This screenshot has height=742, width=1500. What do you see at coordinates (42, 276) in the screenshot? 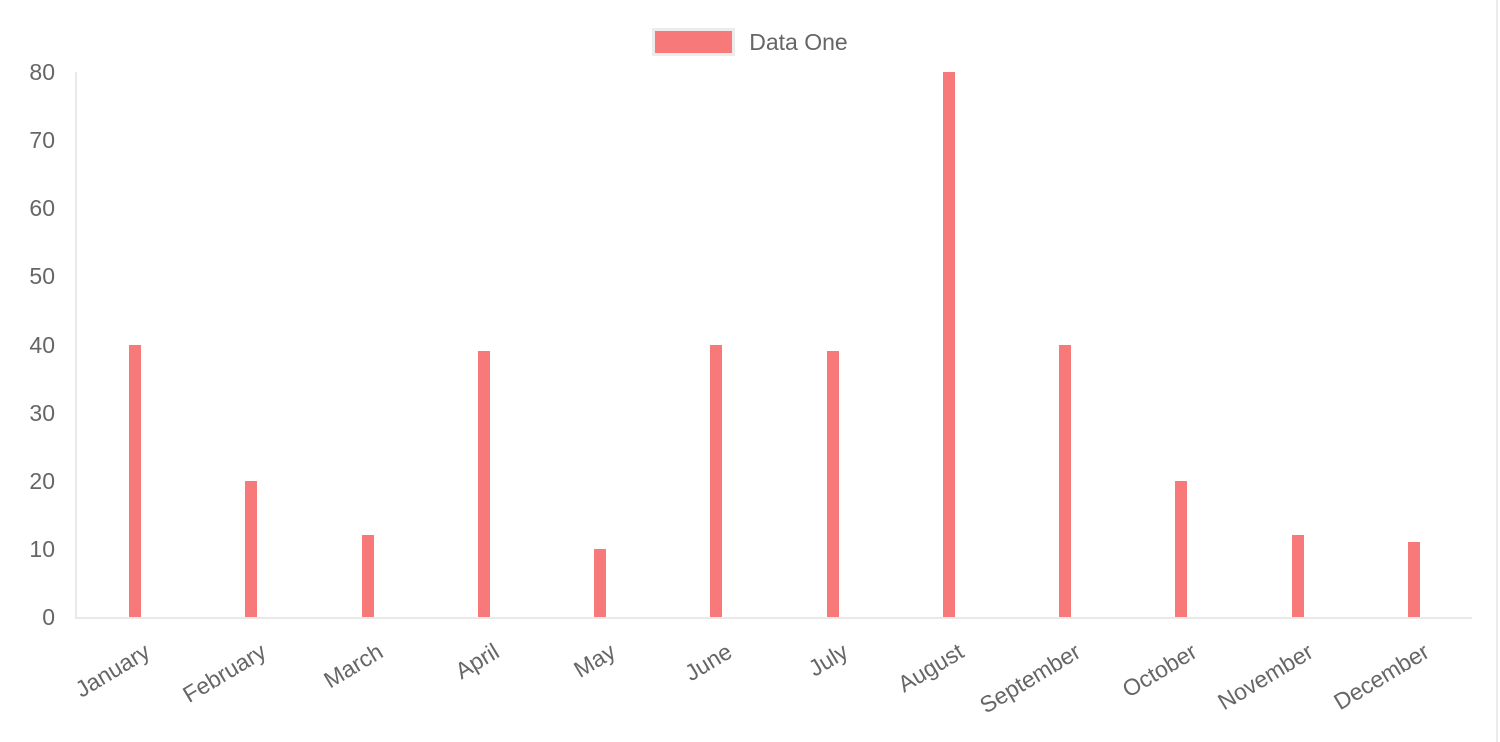
I see `y-tick-label-50: 50` at bounding box center [42, 276].